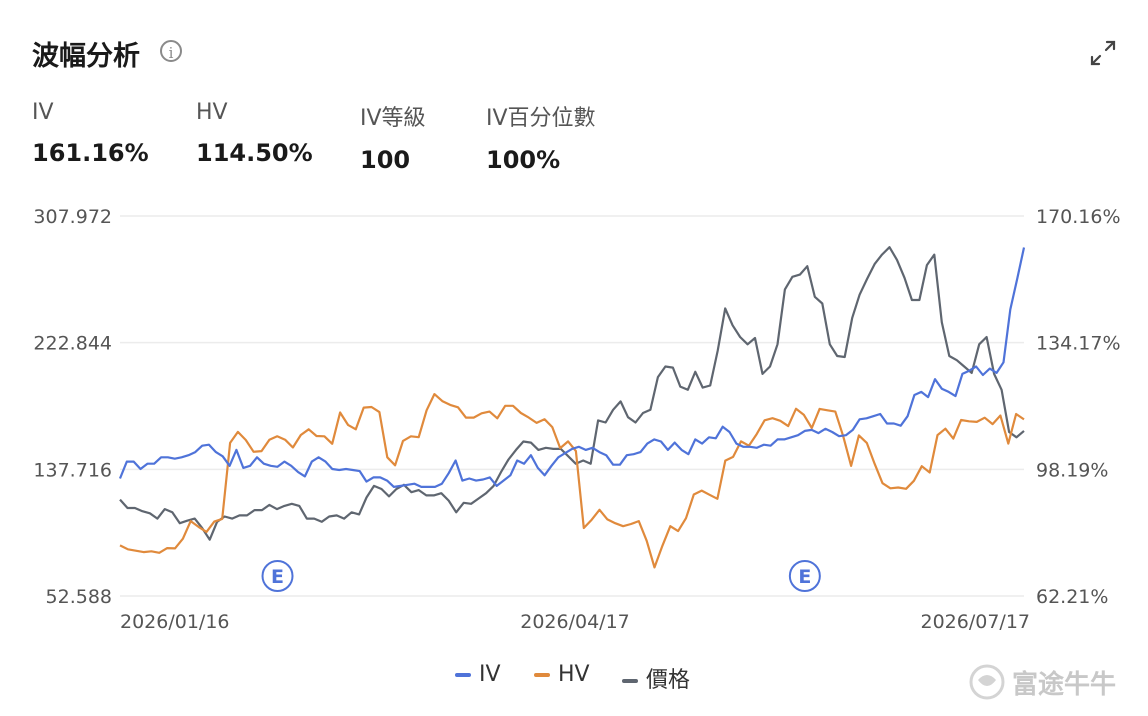  I want to click on chart-legend: IV HV 價格, so click(574, 678).